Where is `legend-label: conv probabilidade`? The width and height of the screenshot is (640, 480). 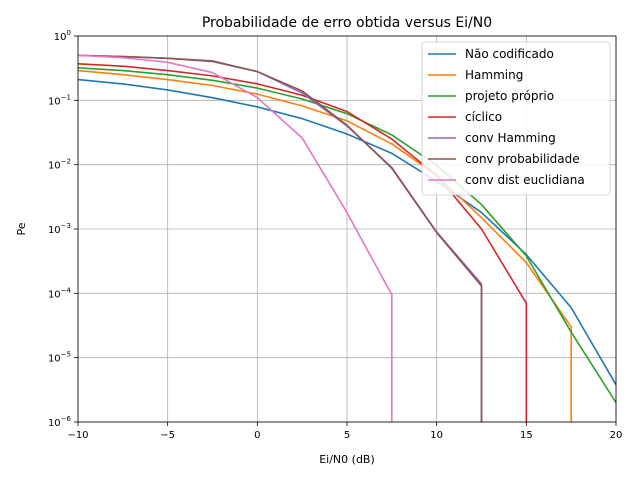
legend-label: conv probabilidade is located at coordinates (522, 159).